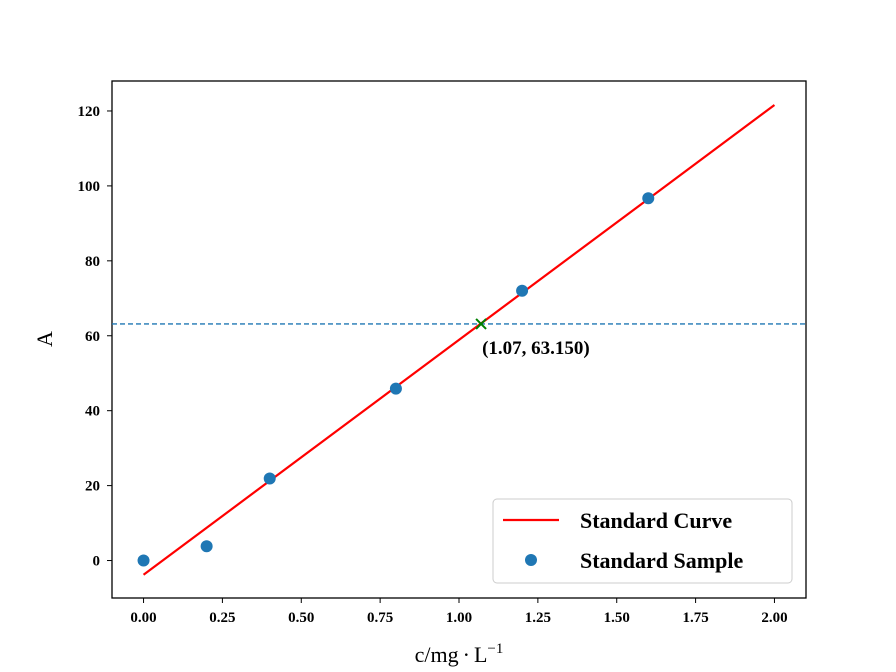 This screenshot has height=672, width=896. I want to click on x-axis-title: c/mg · L−1, so click(459, 654).